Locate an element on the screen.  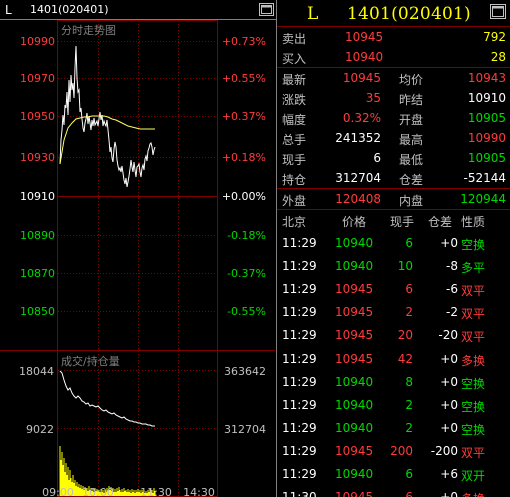
stat-value: 35 is located at coordinates (373, 98).